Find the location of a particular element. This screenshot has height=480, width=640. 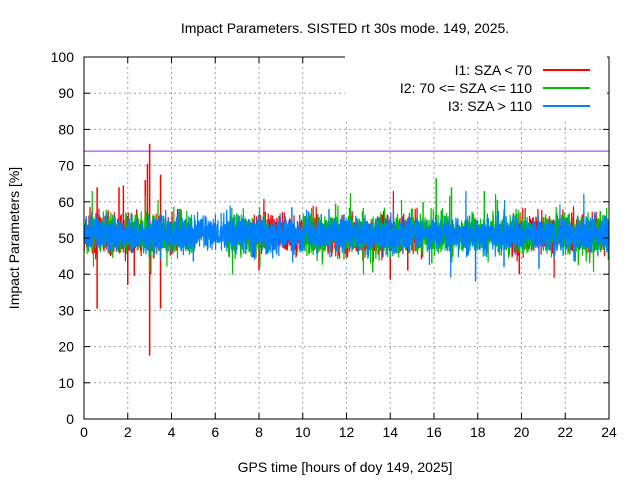

legend-label-2: I2: 70 <= SZA <= 110 is located at coordinates (466, 88).